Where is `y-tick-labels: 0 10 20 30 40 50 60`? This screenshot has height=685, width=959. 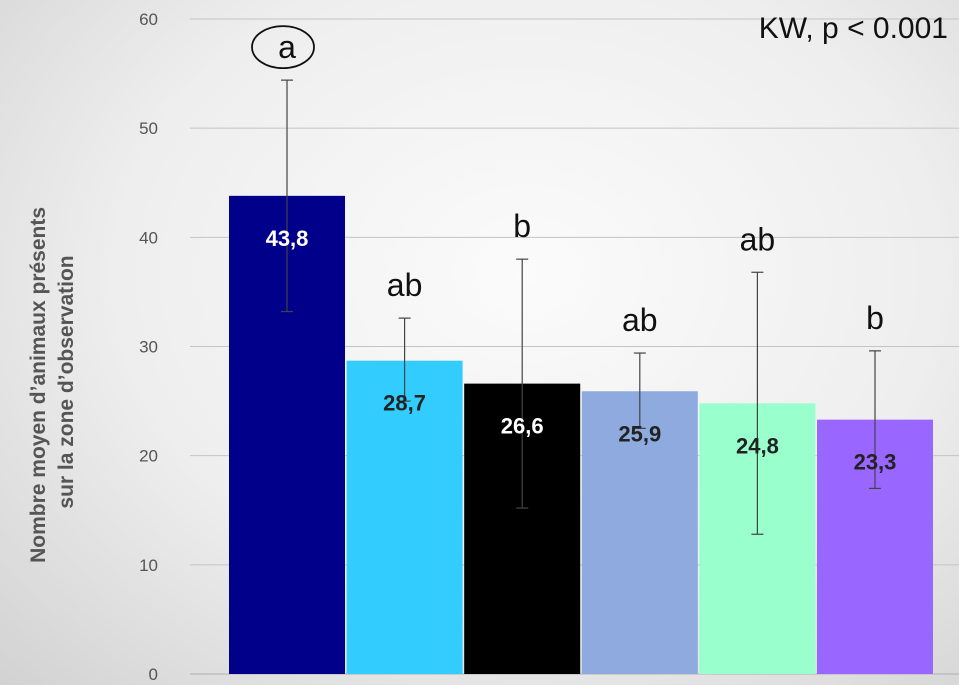
y-tick-labels: 0 10 20 30 40 50 60 is located at coordinates (148, 347).